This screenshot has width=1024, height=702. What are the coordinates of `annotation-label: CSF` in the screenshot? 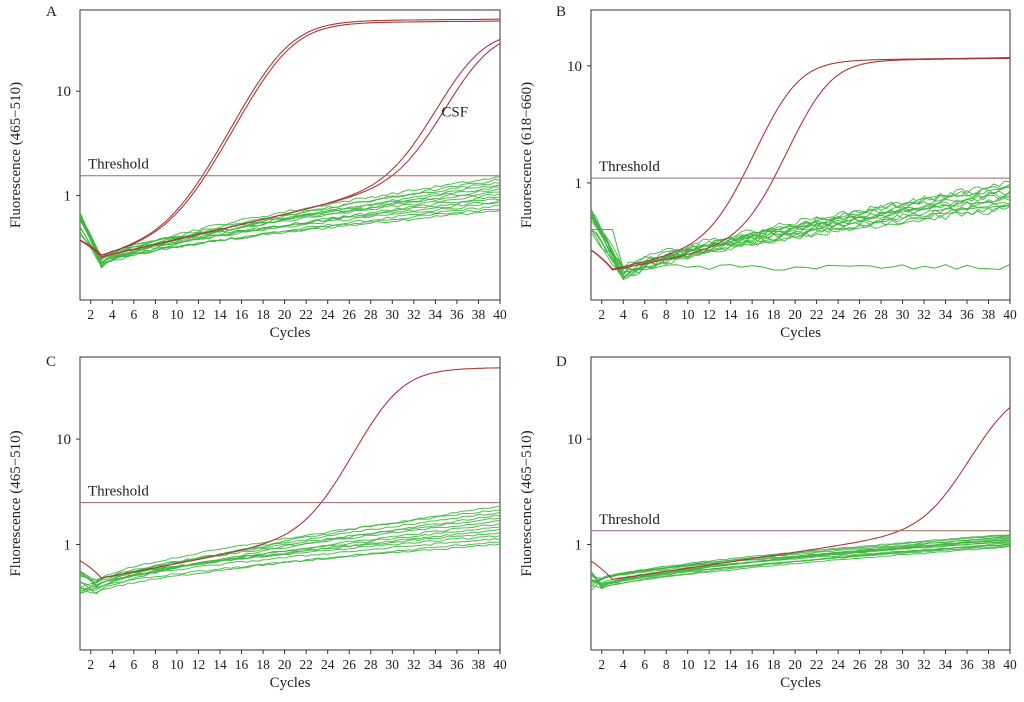 It's located at (454, 112).